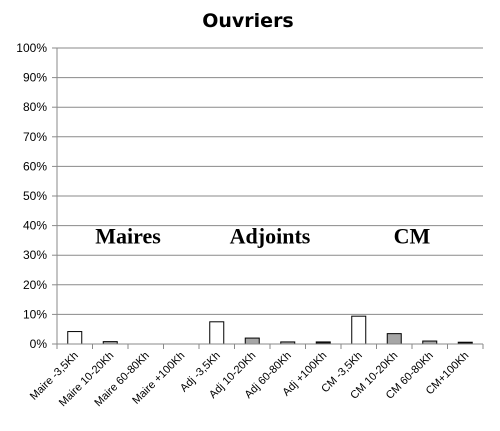 The width and height of the screenshot is (500, 431). Describe the element at coordinates (35, 314) in the screenshot. I see `y-tick-label: 10%` at that location.